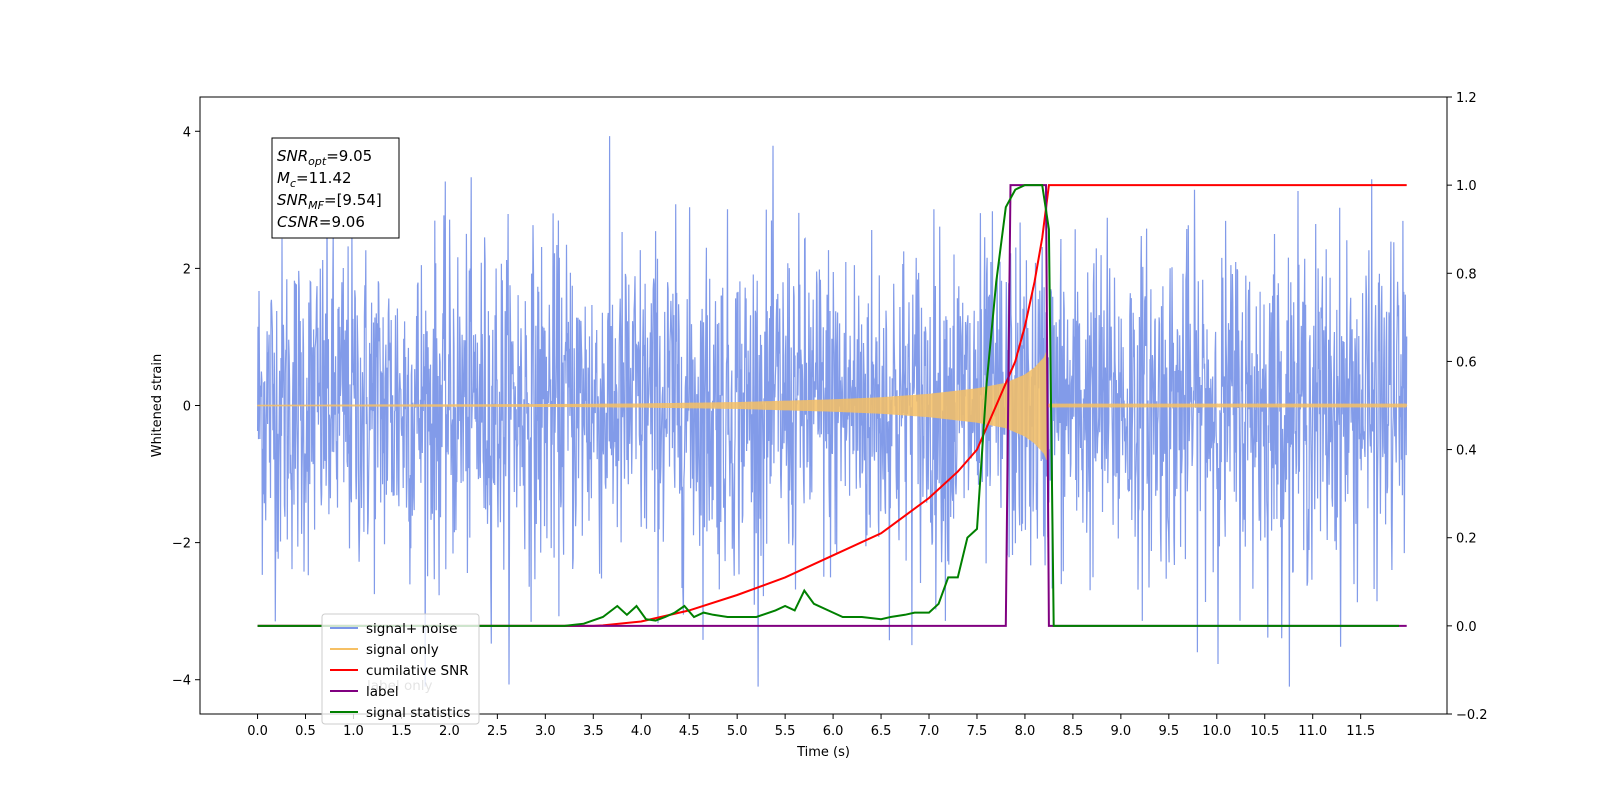 The image size is (1600, 800). What do you see at coordinates (785, 731) in the screenshot?
I see `x-tick-label: 5.5` at bounding box center [785, 731].